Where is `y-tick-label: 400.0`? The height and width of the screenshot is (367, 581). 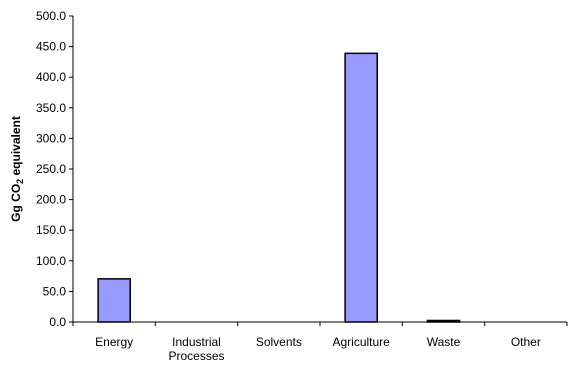 y-tick-label: 400.0 is located at coordinates (51, 77).